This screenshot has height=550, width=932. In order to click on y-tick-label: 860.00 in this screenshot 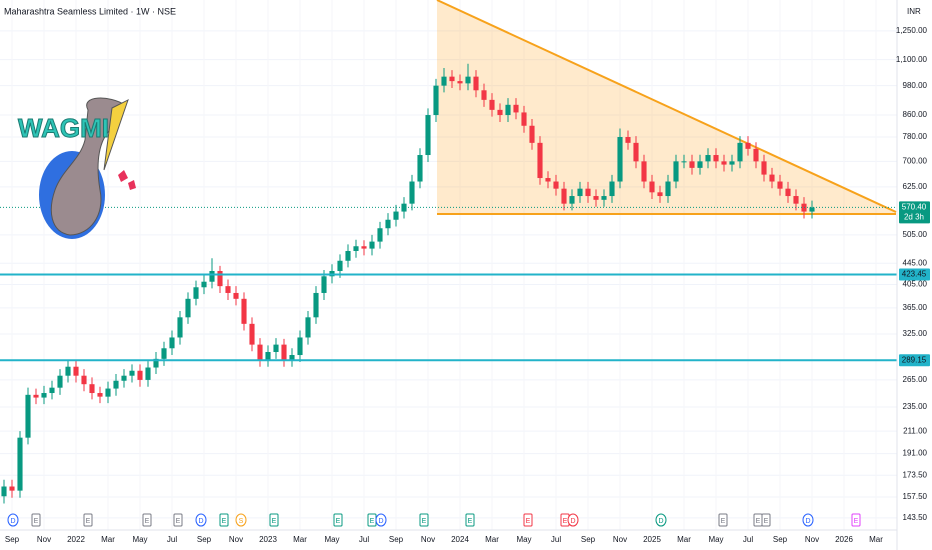, I will do `click(915, 114)`.